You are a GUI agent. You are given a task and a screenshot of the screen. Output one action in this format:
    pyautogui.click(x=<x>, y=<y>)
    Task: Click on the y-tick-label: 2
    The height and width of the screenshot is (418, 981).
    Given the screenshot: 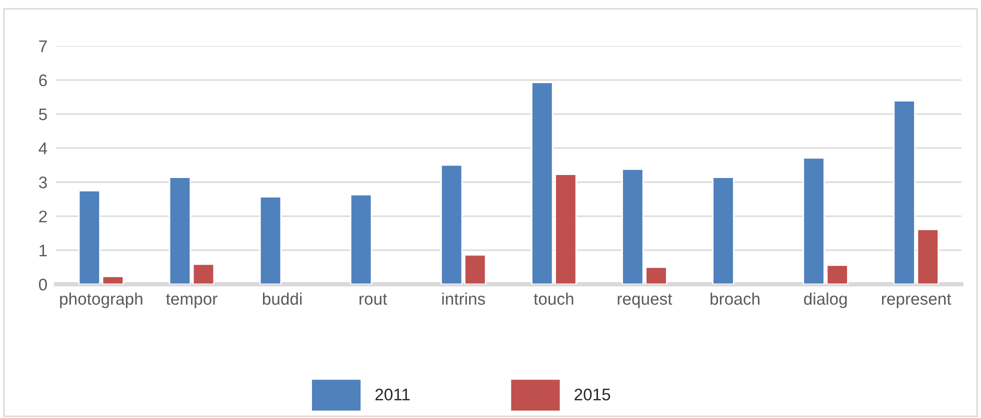 What is the action you would take?
    pyautogui.click(x=43, y=216)
    